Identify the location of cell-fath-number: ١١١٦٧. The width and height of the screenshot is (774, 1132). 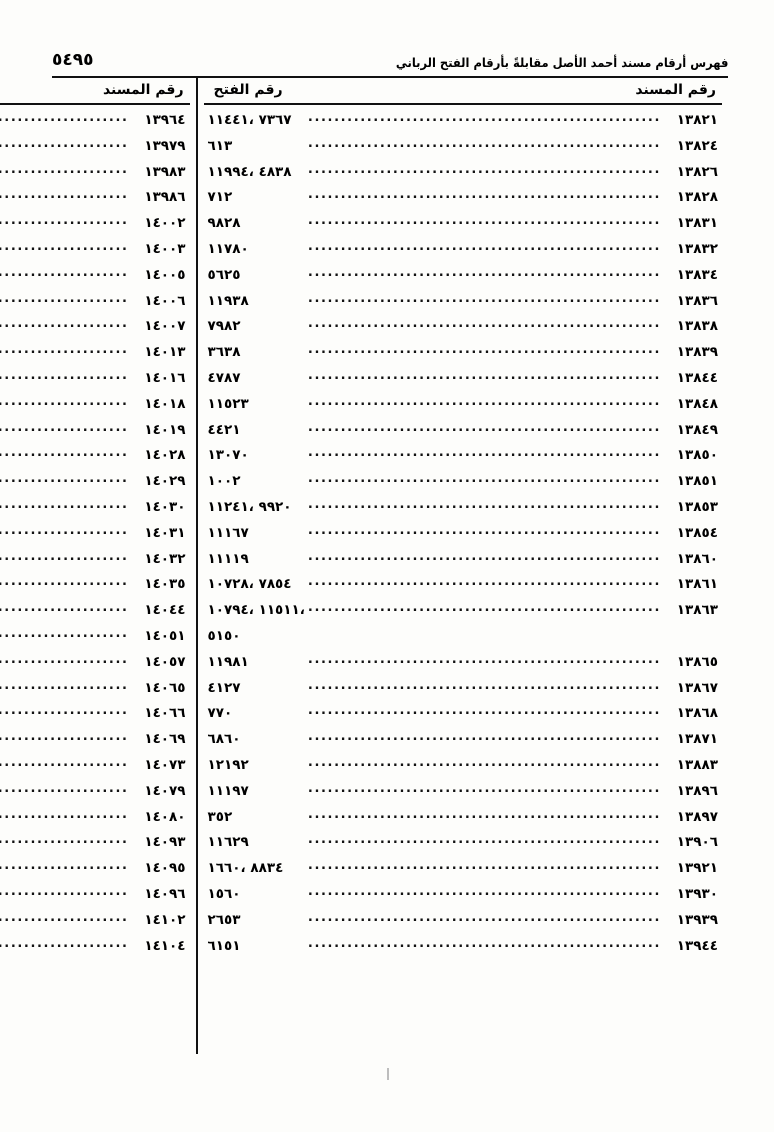
(228, 532).